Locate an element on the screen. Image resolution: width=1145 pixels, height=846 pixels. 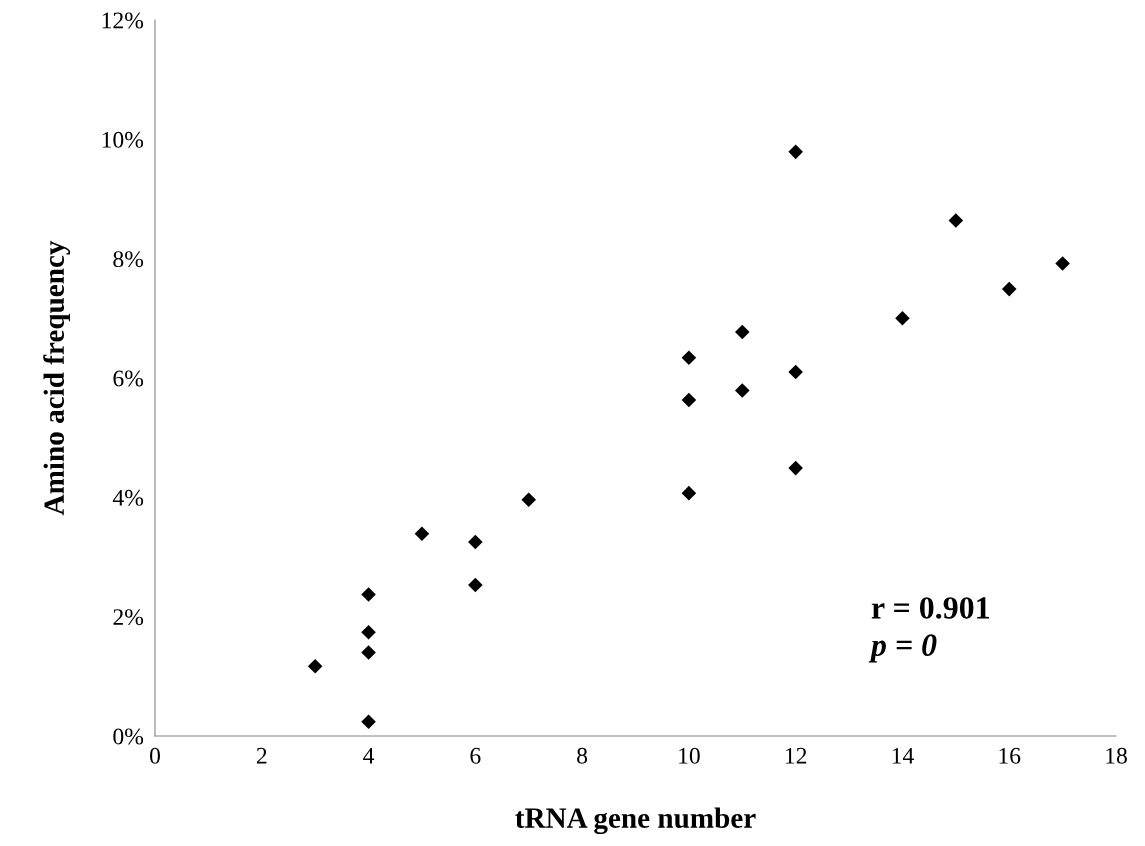
y-tick-label: 0% is located at coordinates (128, 736).